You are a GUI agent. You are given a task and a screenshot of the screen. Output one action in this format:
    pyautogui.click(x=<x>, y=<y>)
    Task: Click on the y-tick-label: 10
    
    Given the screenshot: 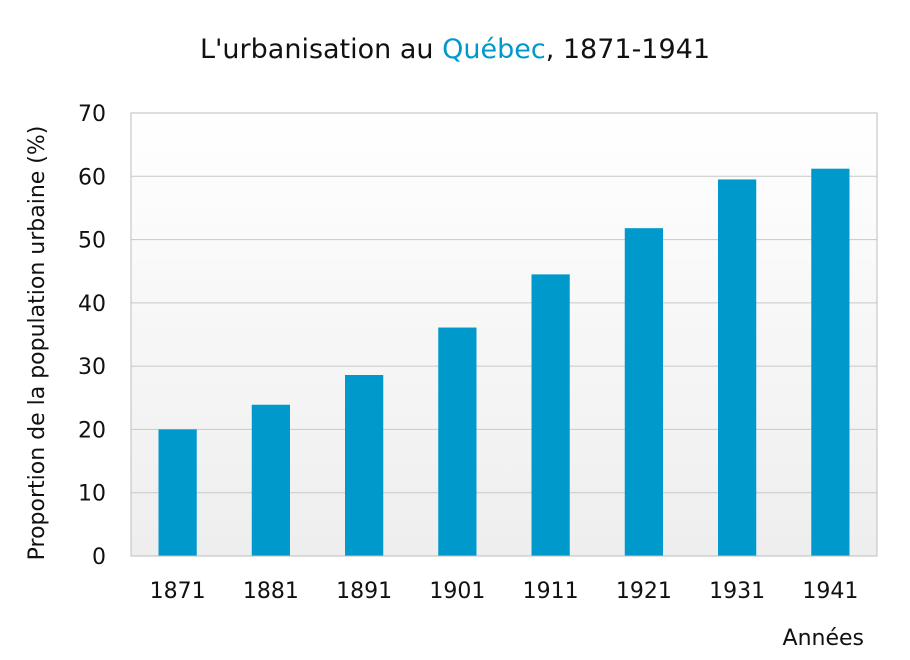 What is the action you would take?
    pyautogui.click(x=92, y=494)
    